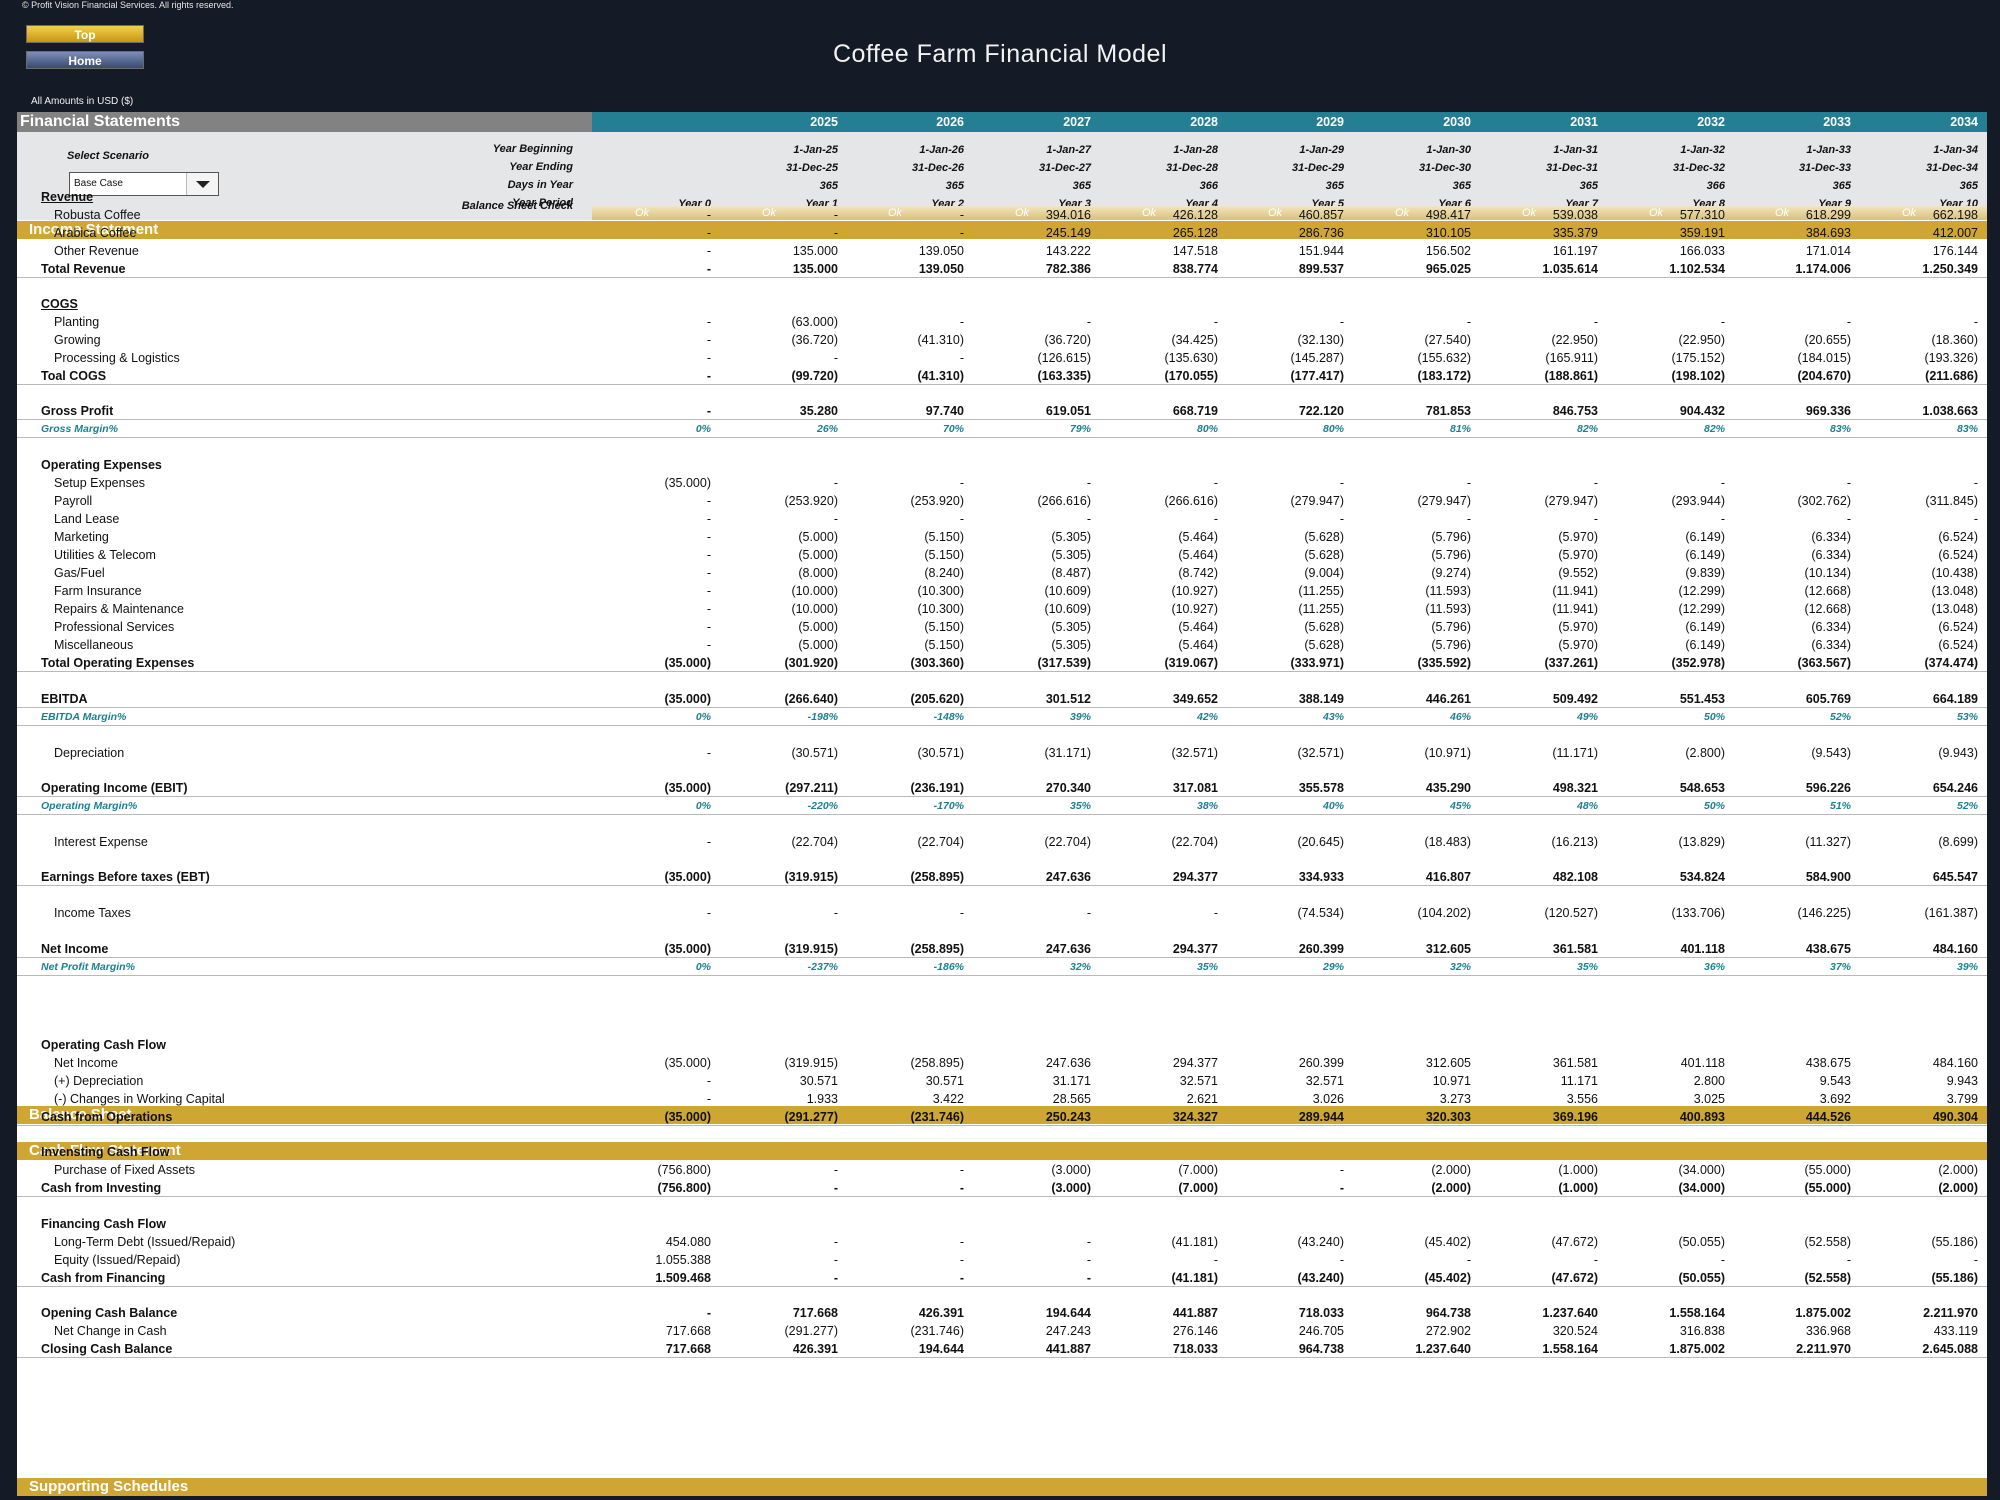  Describe the element at coordinates (684, 1170) in the screenshot. I see `row-value: (756.800)` at that location.